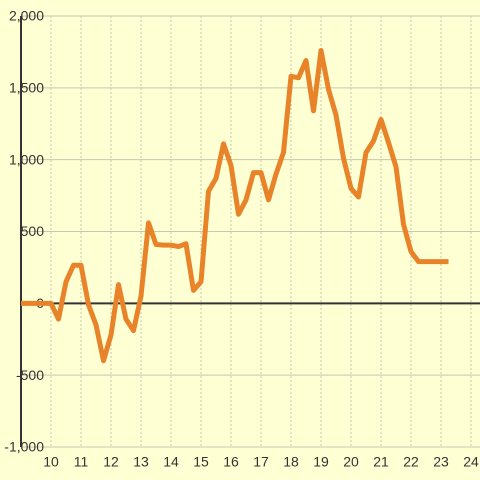 The height and width of the screenshot is (480, 480). What do you see at coordinates (351, 462) in the screenshot?
I see `x-tick-label: 20` at bounding box center [351, 462].